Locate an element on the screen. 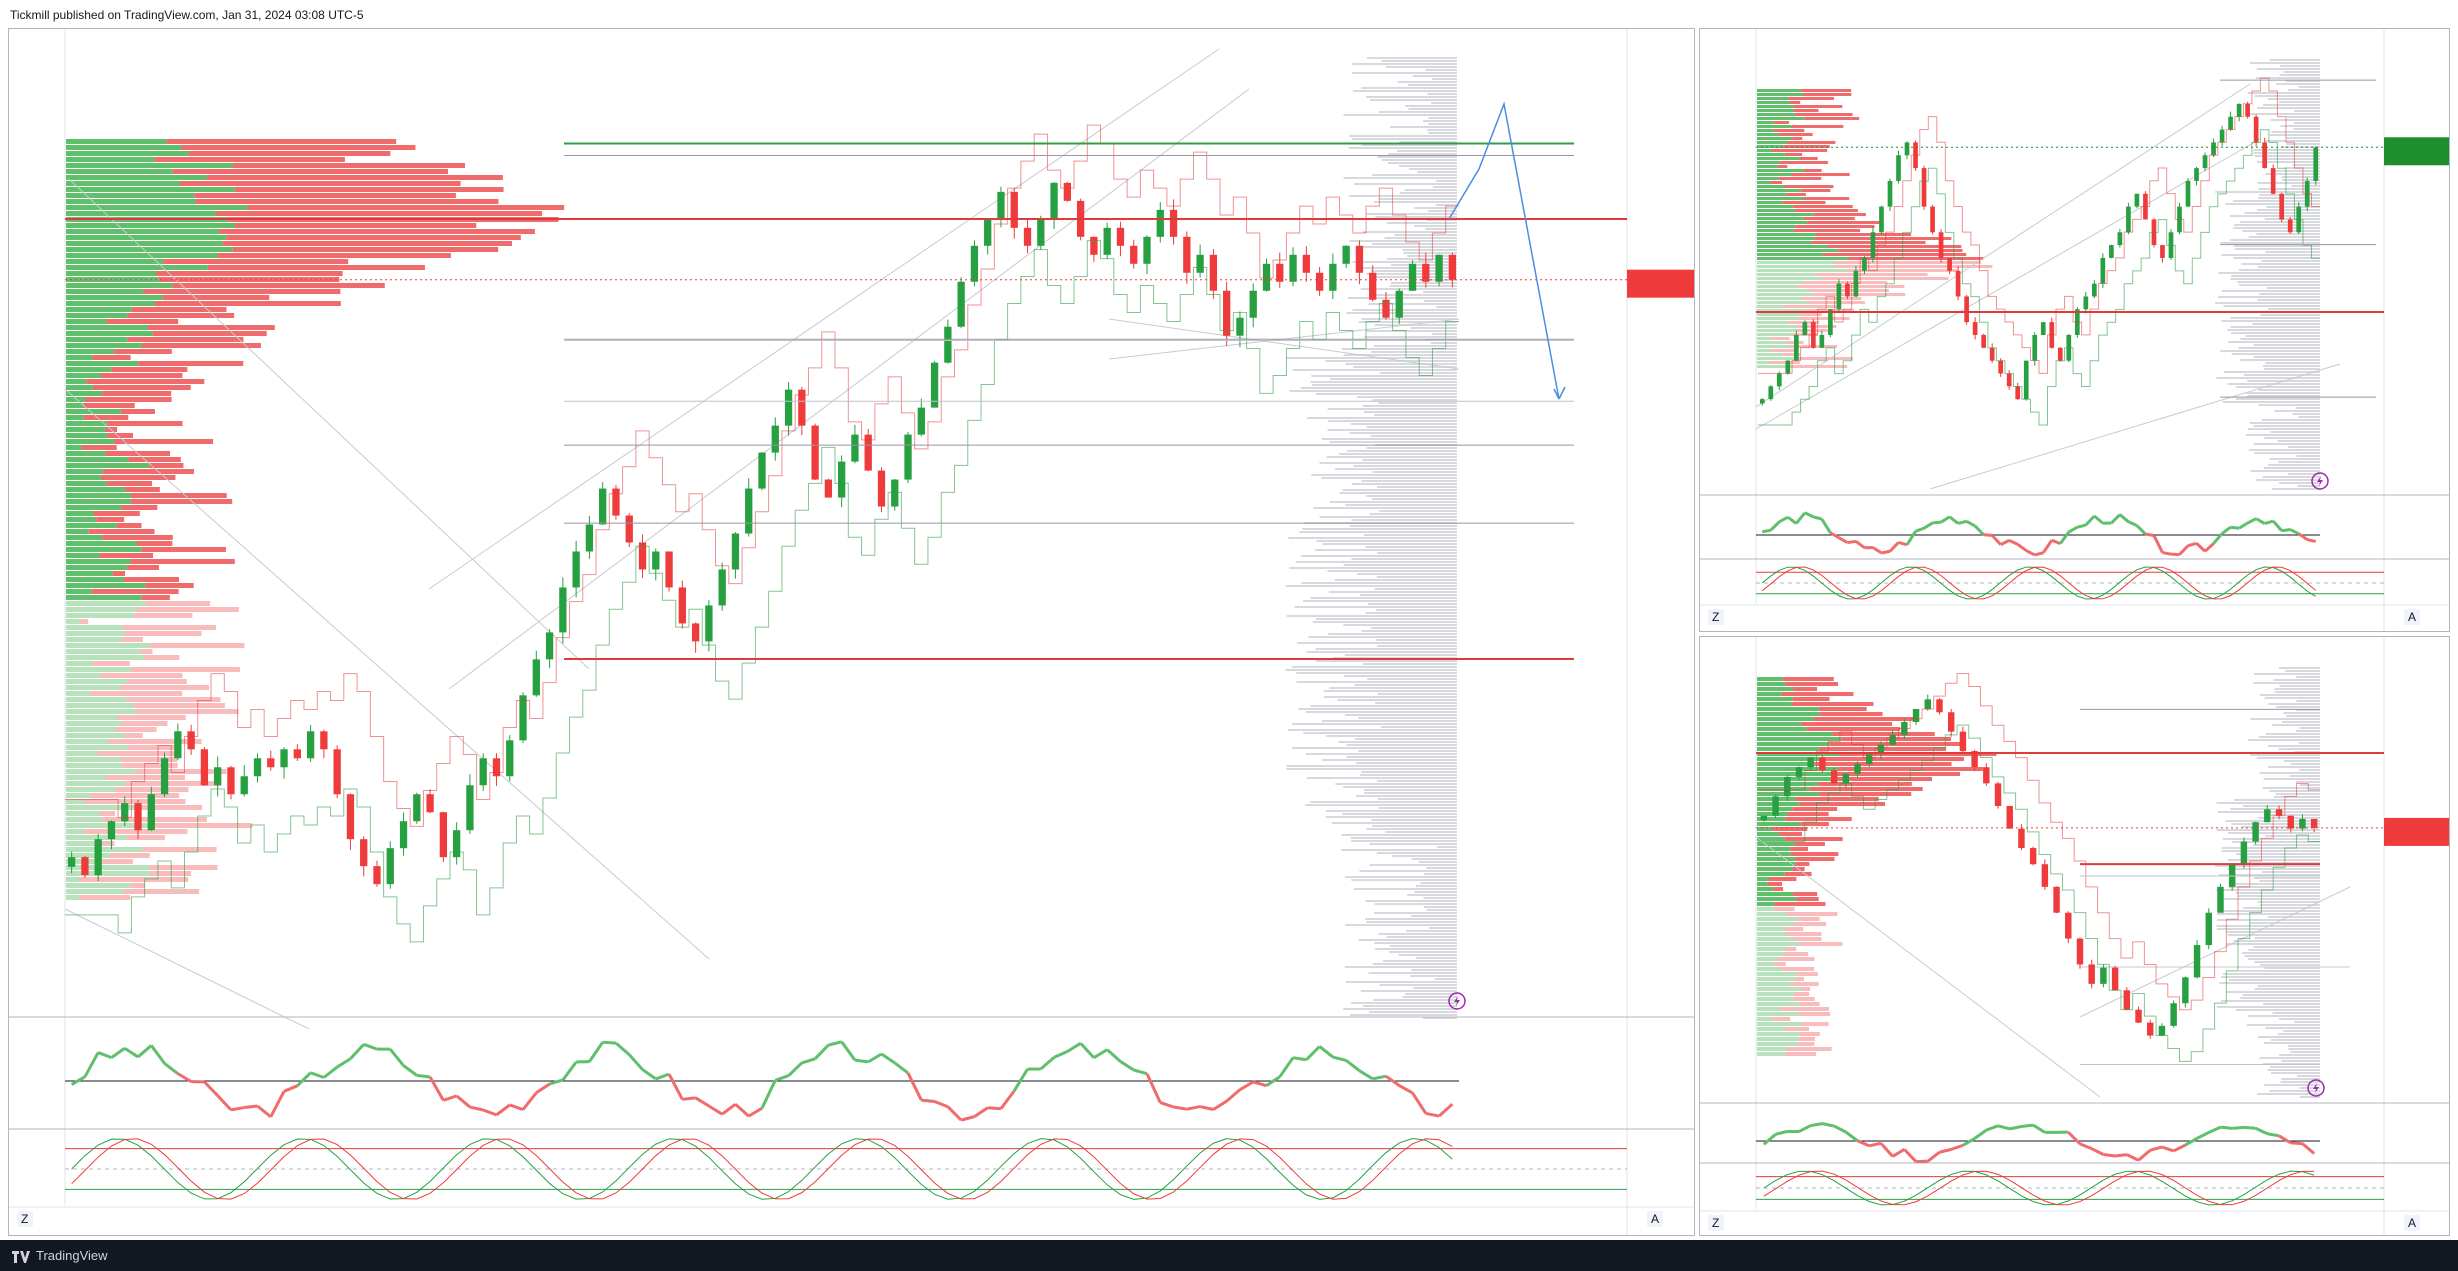 This screenshot has width=2458, height=1271. tradingview-logo: TradingView is located at coordinates (60, 1255).